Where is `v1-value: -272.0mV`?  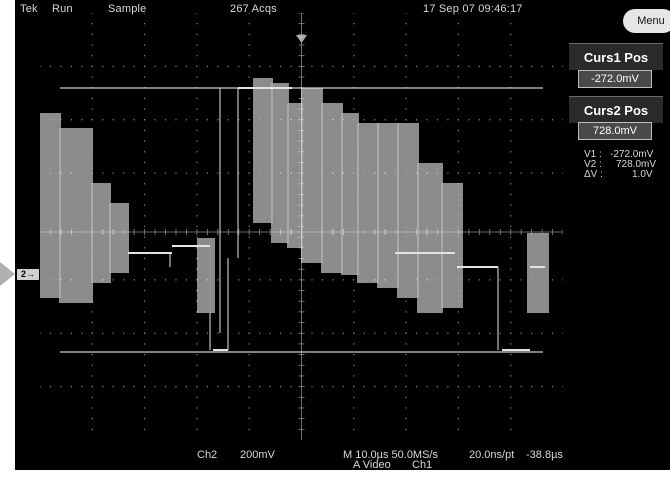 v1-value: -272.0mV is located at coordinates (632, 154).